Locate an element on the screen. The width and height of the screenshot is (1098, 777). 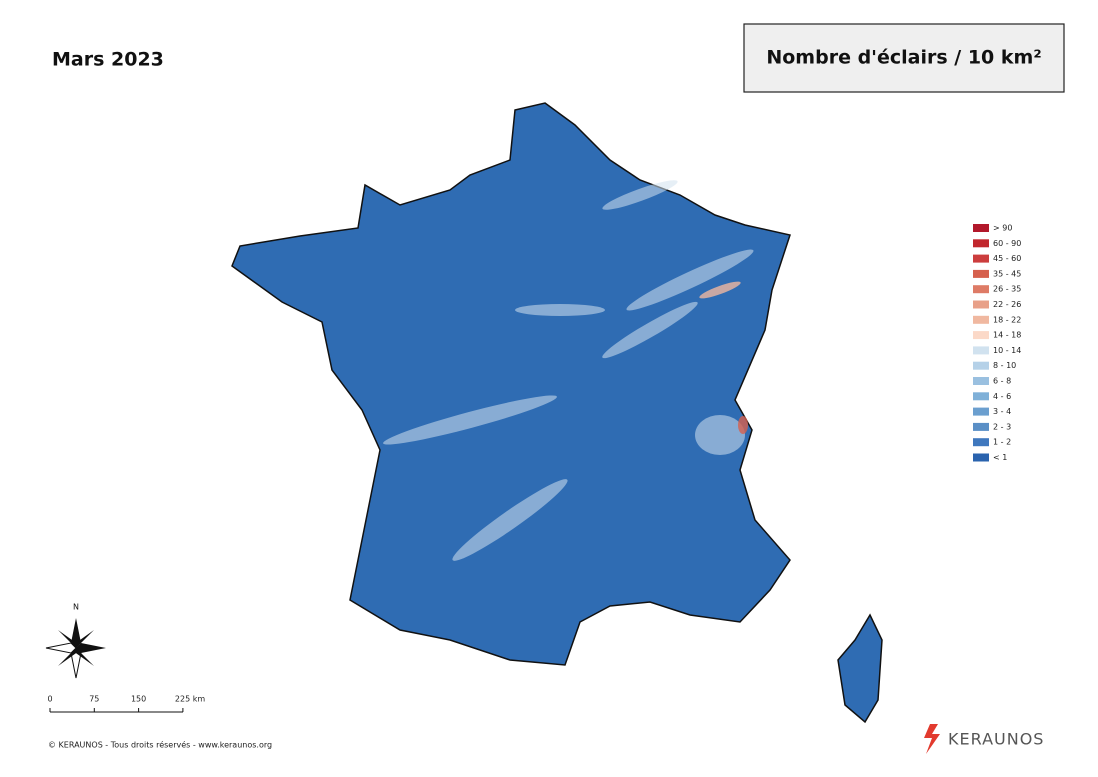
scale-label: 75 is located at coordinates (94, 699).